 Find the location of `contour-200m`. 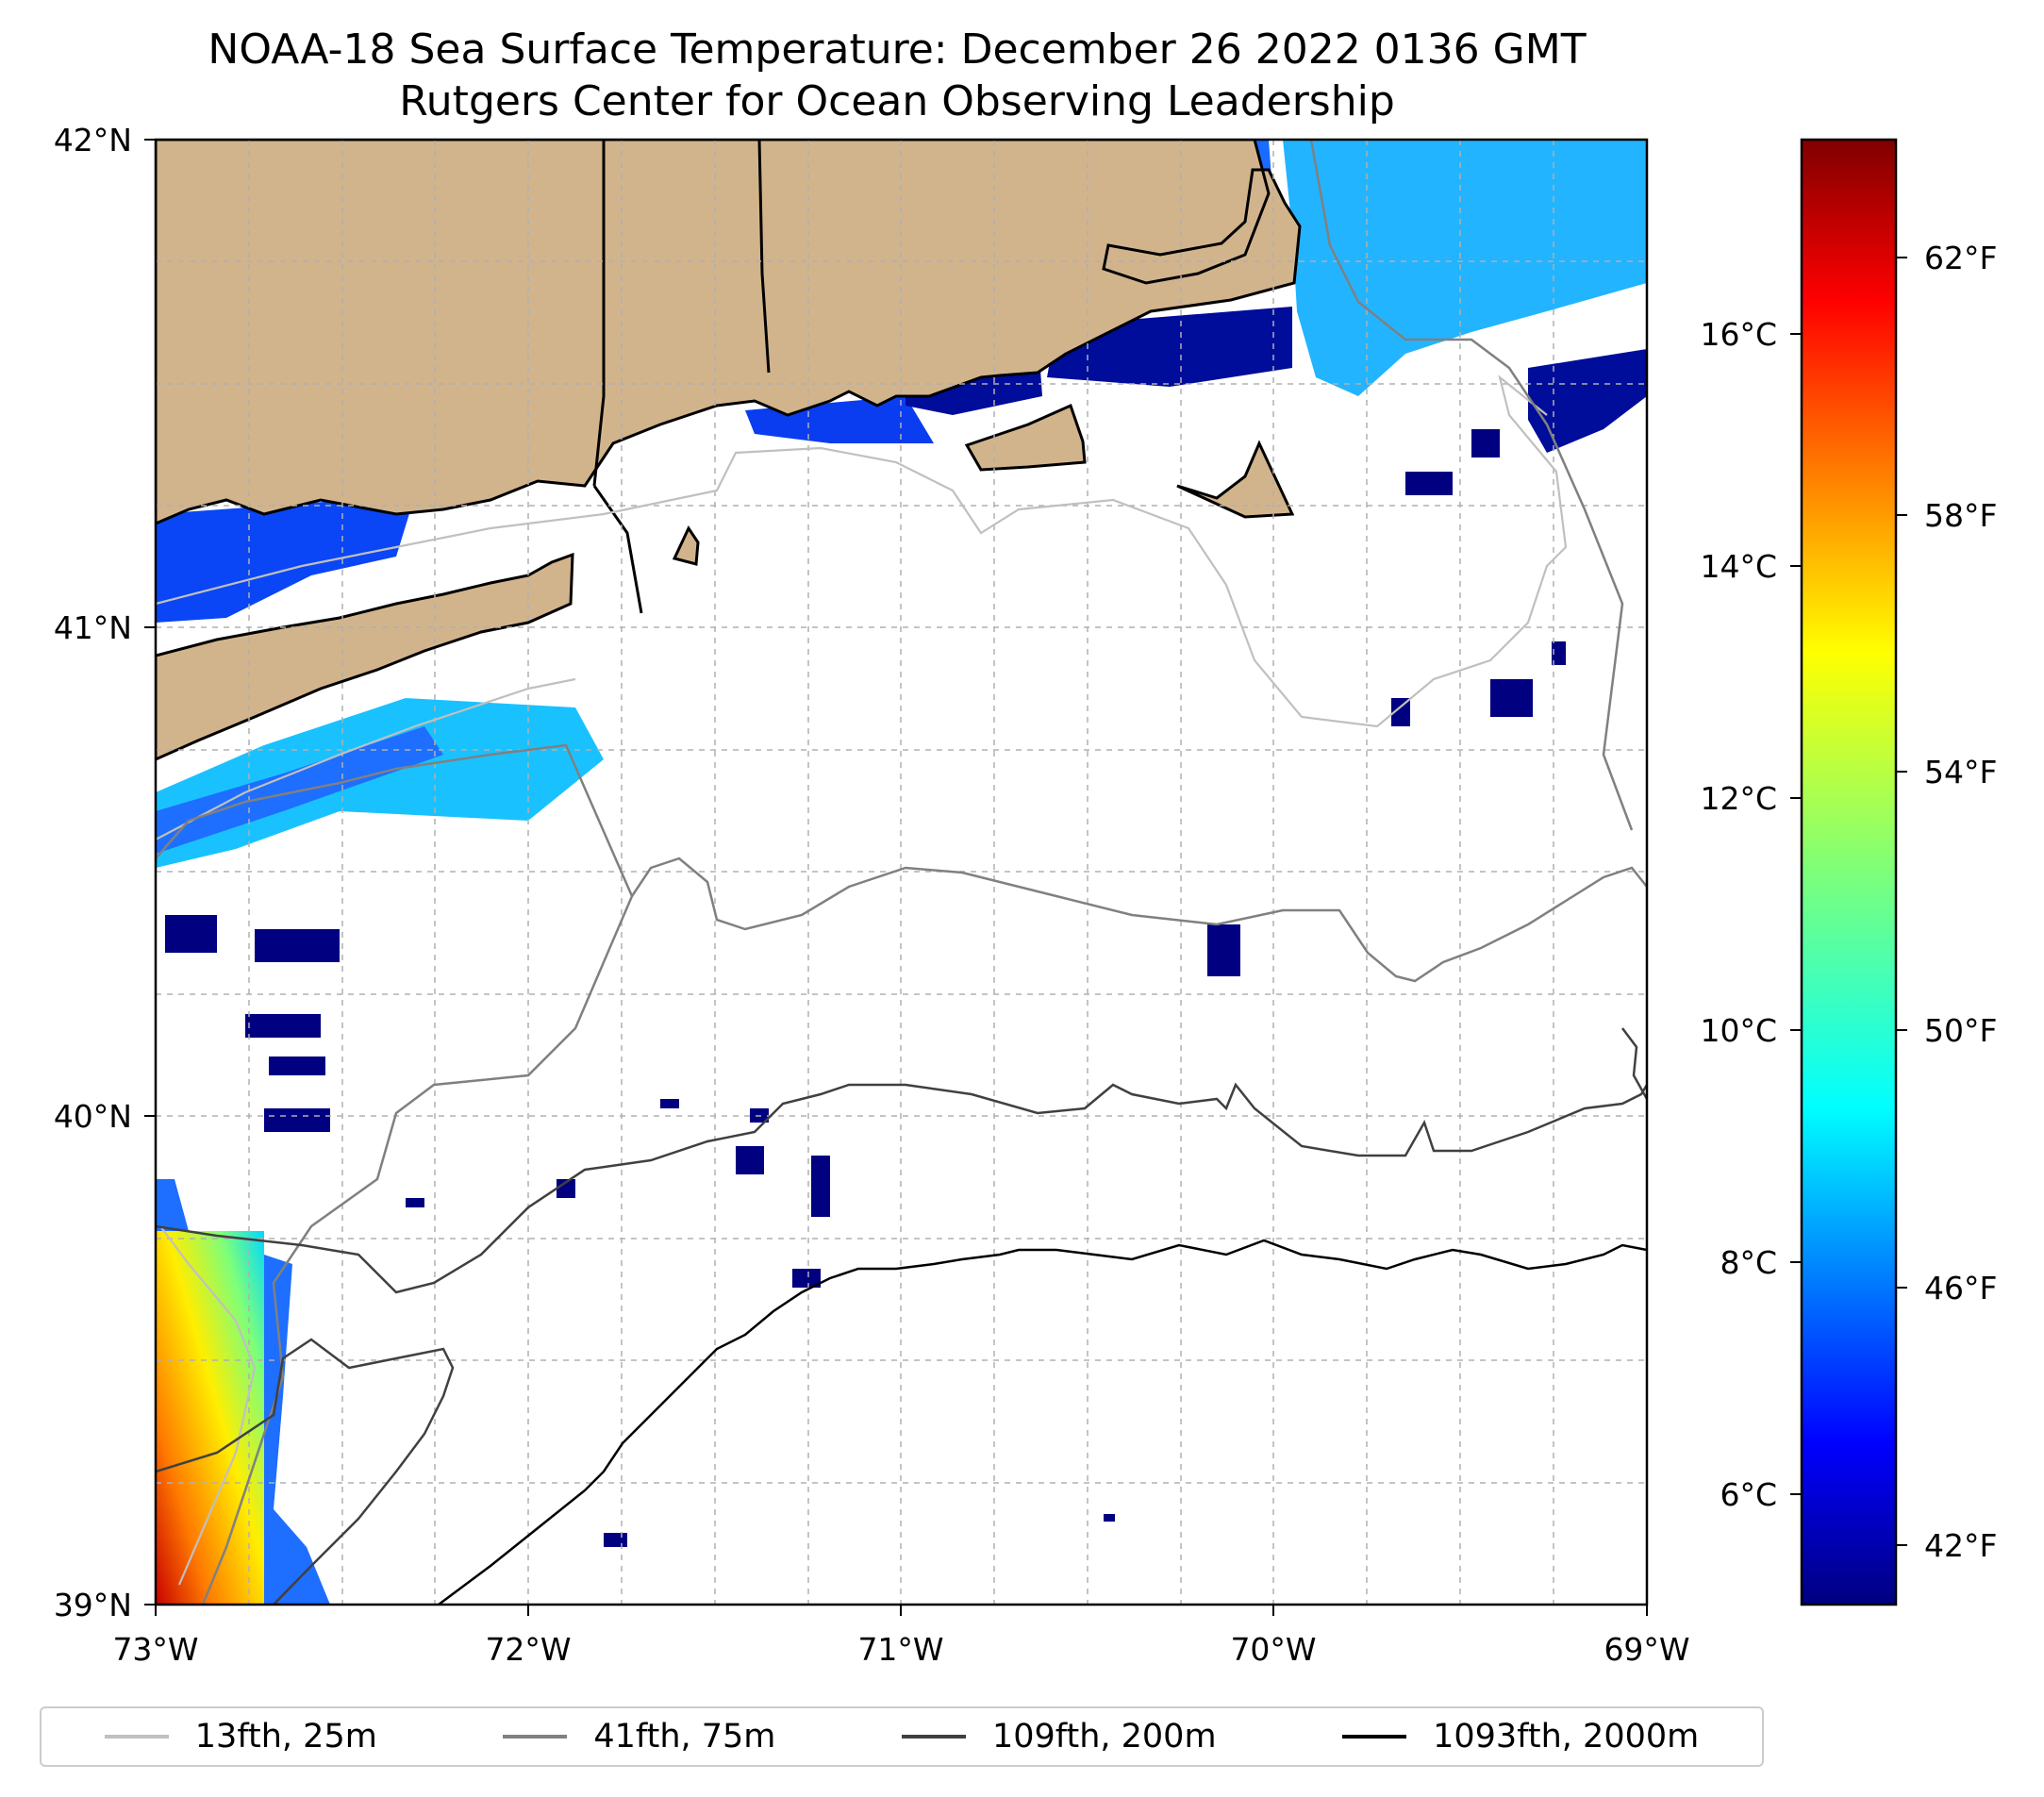

contour-200m is located at coordinates (306, 1471).